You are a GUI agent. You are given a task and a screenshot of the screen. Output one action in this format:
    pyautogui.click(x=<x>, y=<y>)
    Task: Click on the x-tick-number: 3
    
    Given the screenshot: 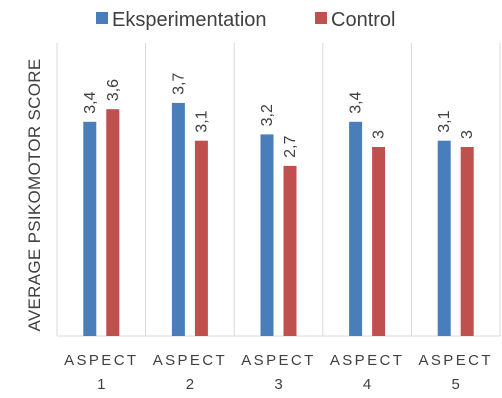 What is the action you would take?
    pyautogui.click(x=278, y=384)
    